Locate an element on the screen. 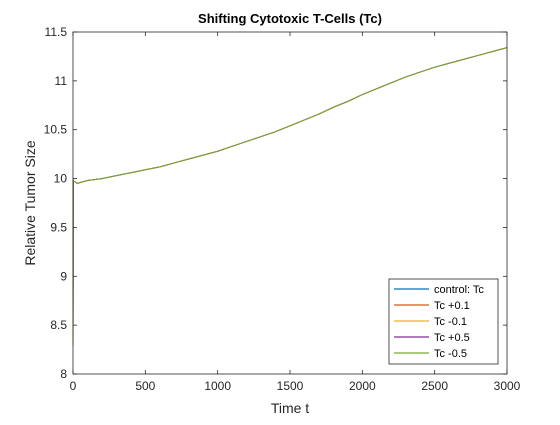  y-tick-label: 10 is located at coordinates (61, 179).